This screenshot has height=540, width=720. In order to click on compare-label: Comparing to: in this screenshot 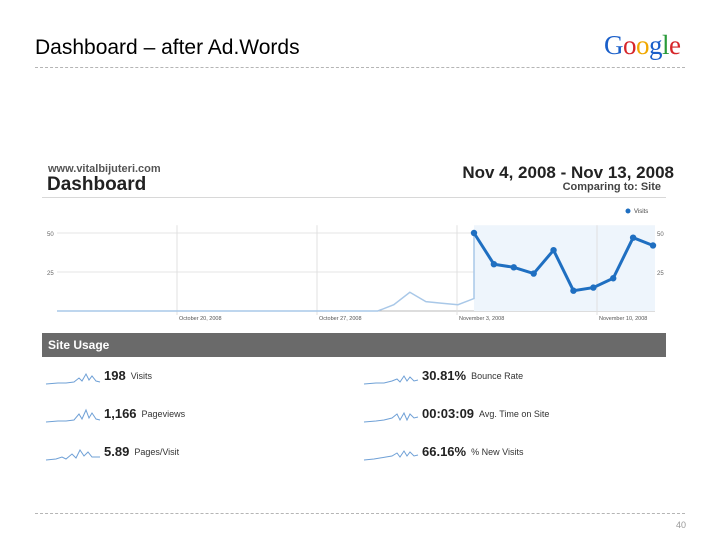, I will do `click(600, 187)`.